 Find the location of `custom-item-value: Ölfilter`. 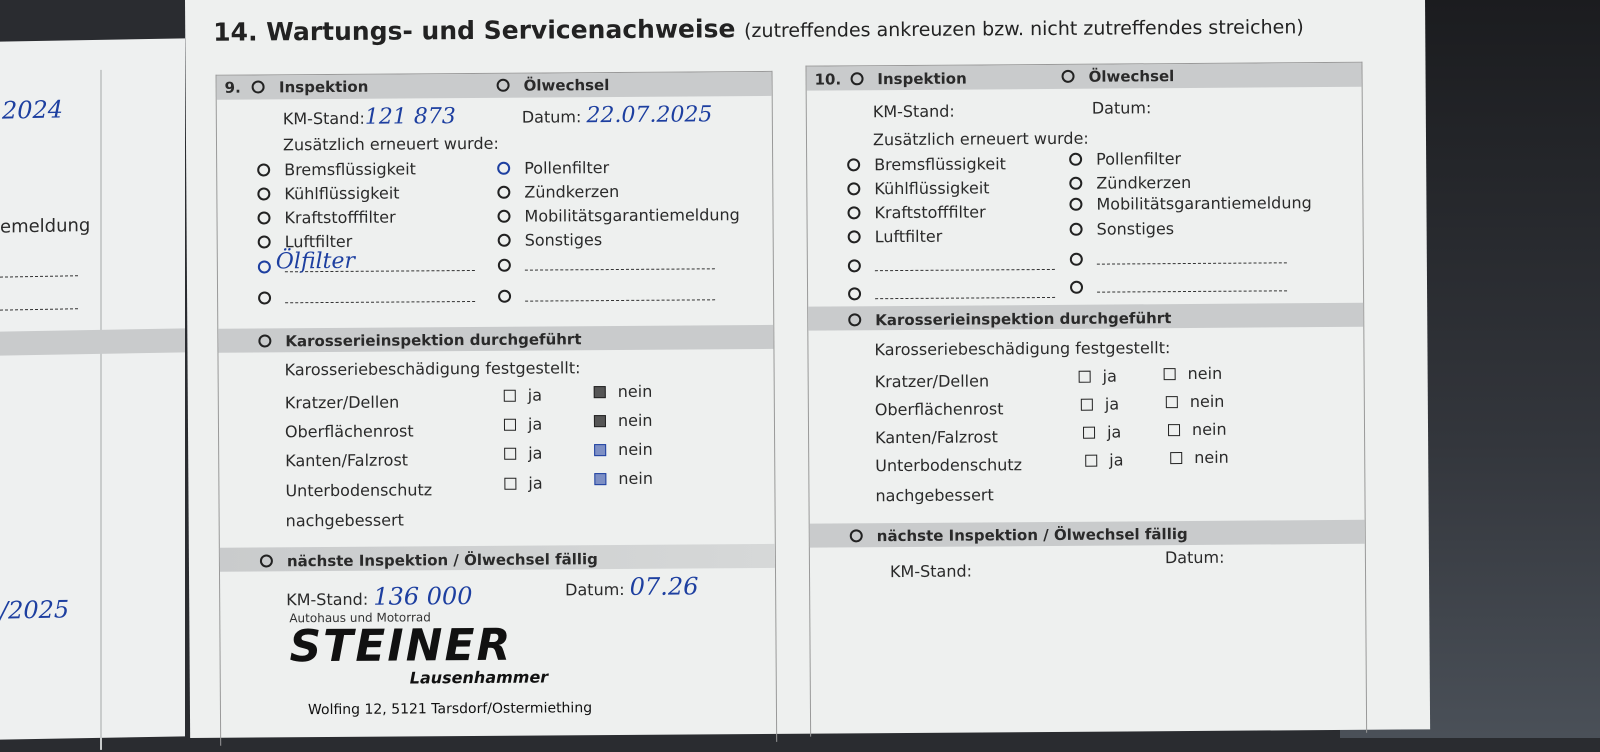

custom-item-value: Ölfilter is located at coordinates (315, 261).